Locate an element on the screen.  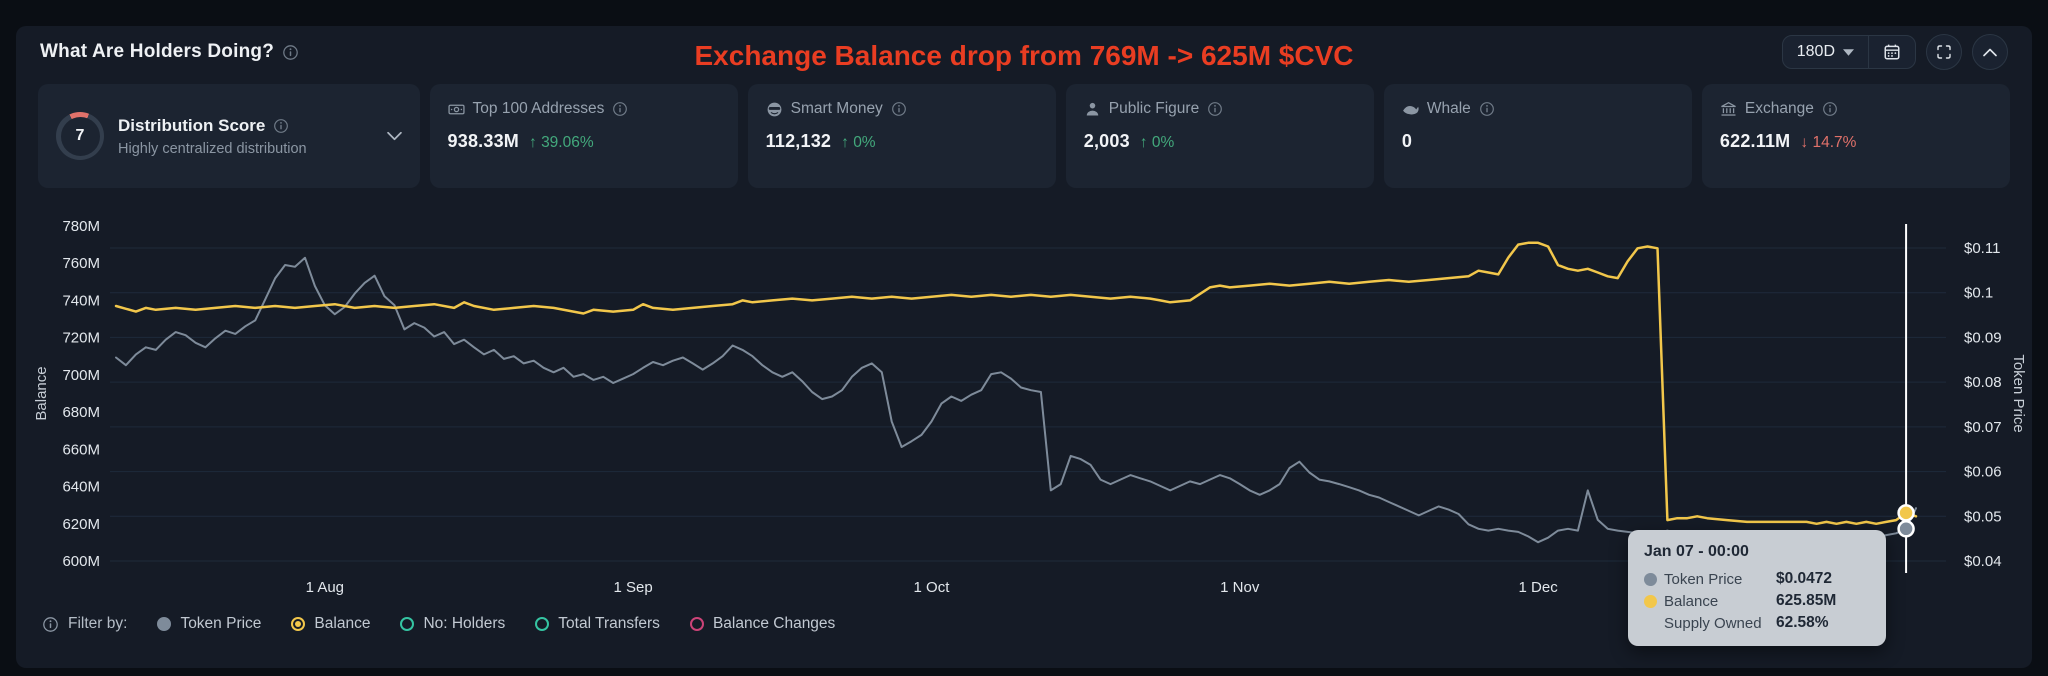
no-dot is located at coordinates (1650, 623).